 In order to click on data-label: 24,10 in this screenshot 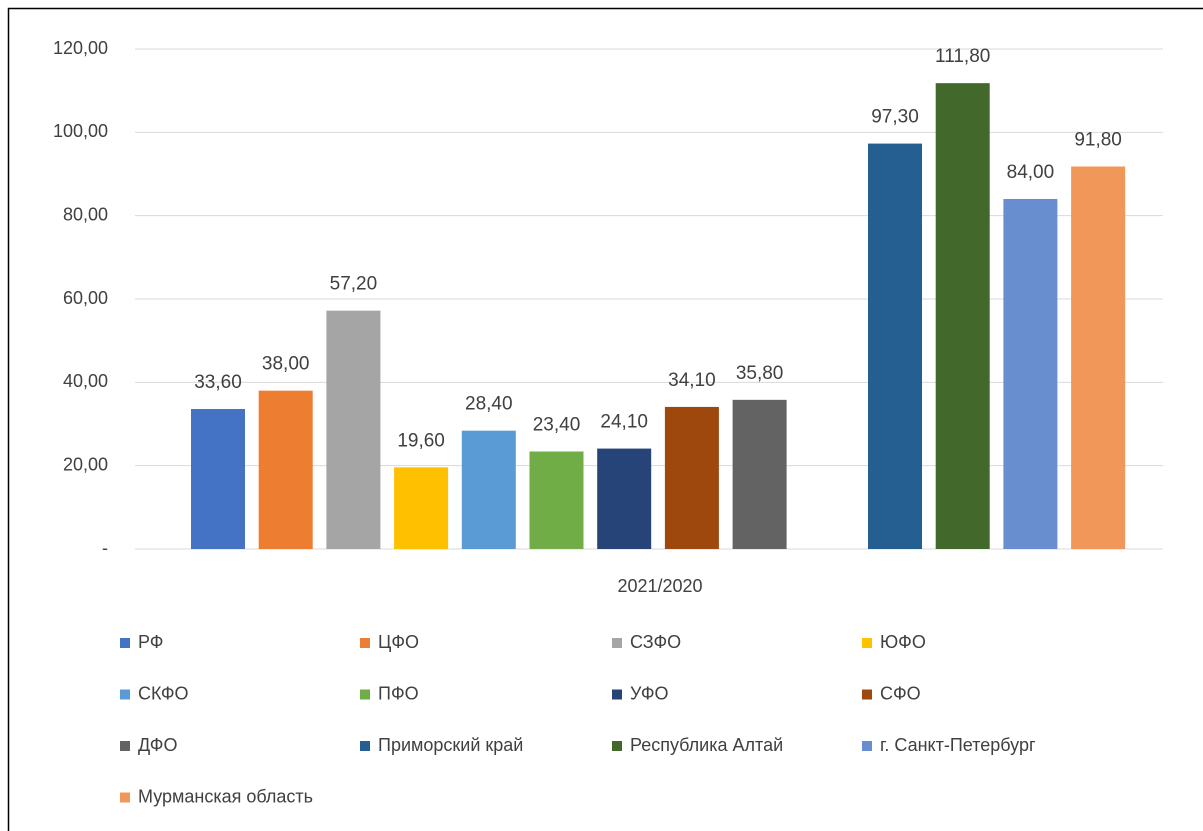, I will do `click(624, 422)`.